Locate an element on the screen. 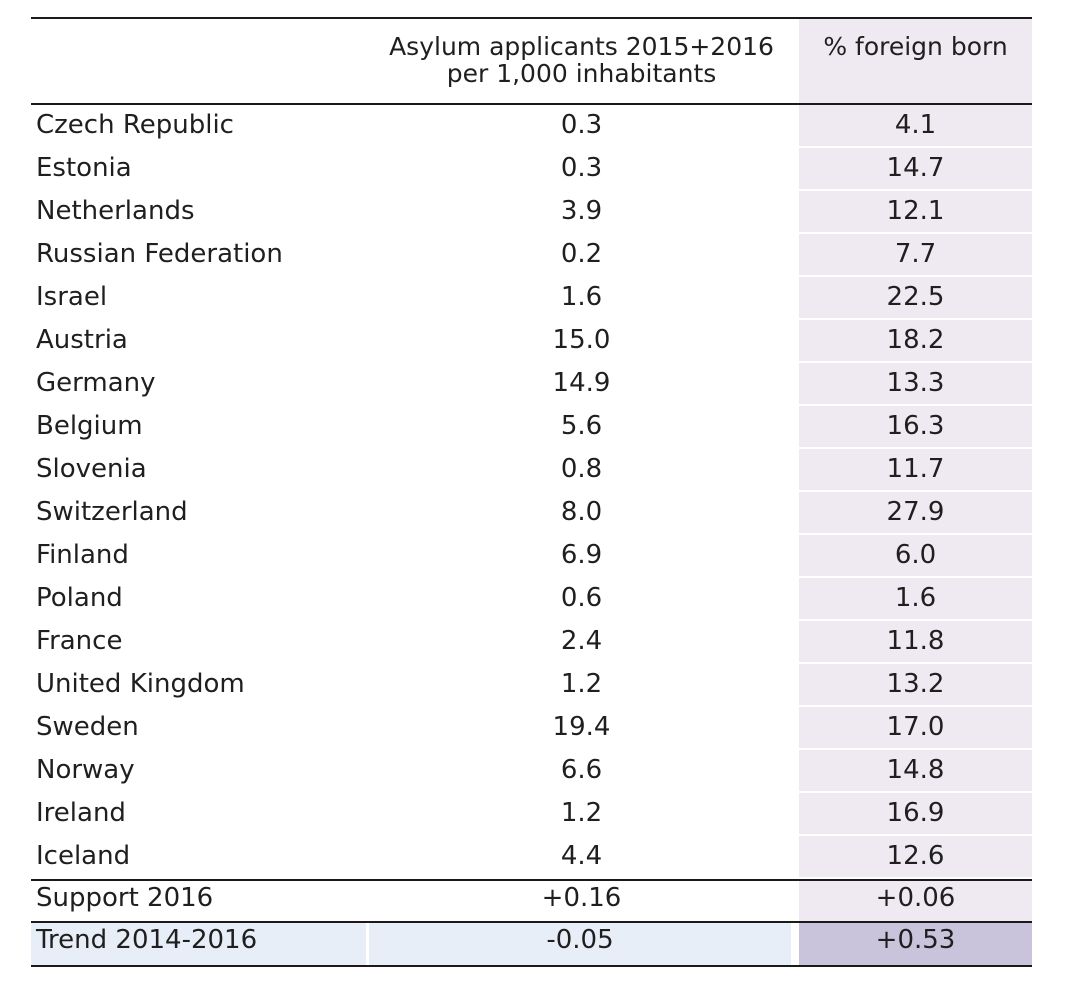 The image size is (1068, 994). table-row: Sweden 19.4 17.0 is located at coordinates (531, 728).